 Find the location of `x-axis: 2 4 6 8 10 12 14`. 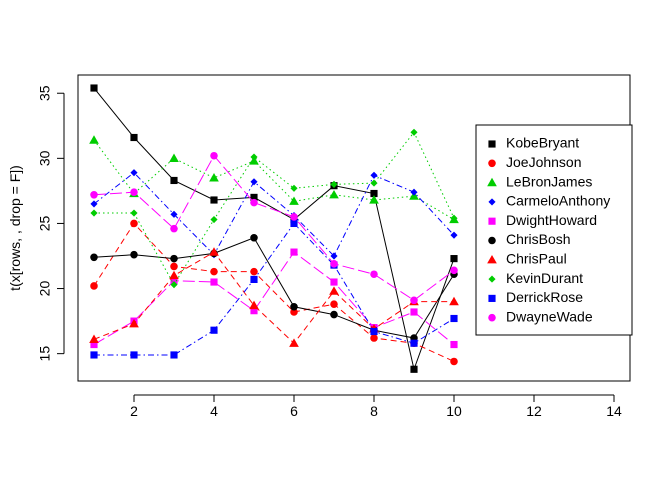

x-axis: 2 4 6 8 10 12 14 is located at coordinates (376, 406).